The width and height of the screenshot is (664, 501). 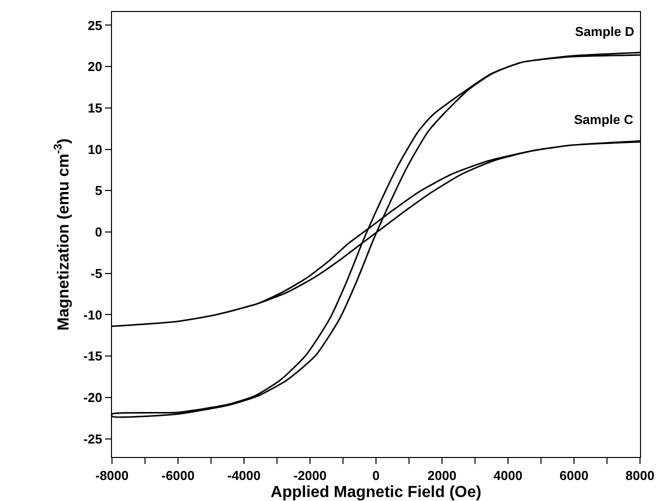 I want to click on y-tick-label: 10, so click(x=95, y=149).